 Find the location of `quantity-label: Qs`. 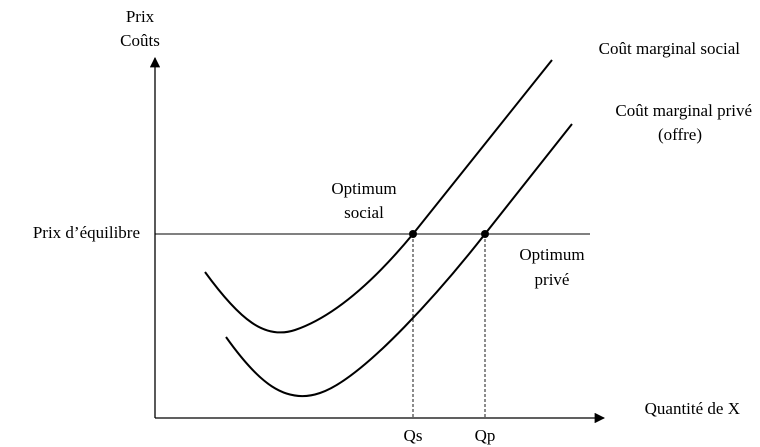

quantity-label: Qs is located at coordinates (413, 435).